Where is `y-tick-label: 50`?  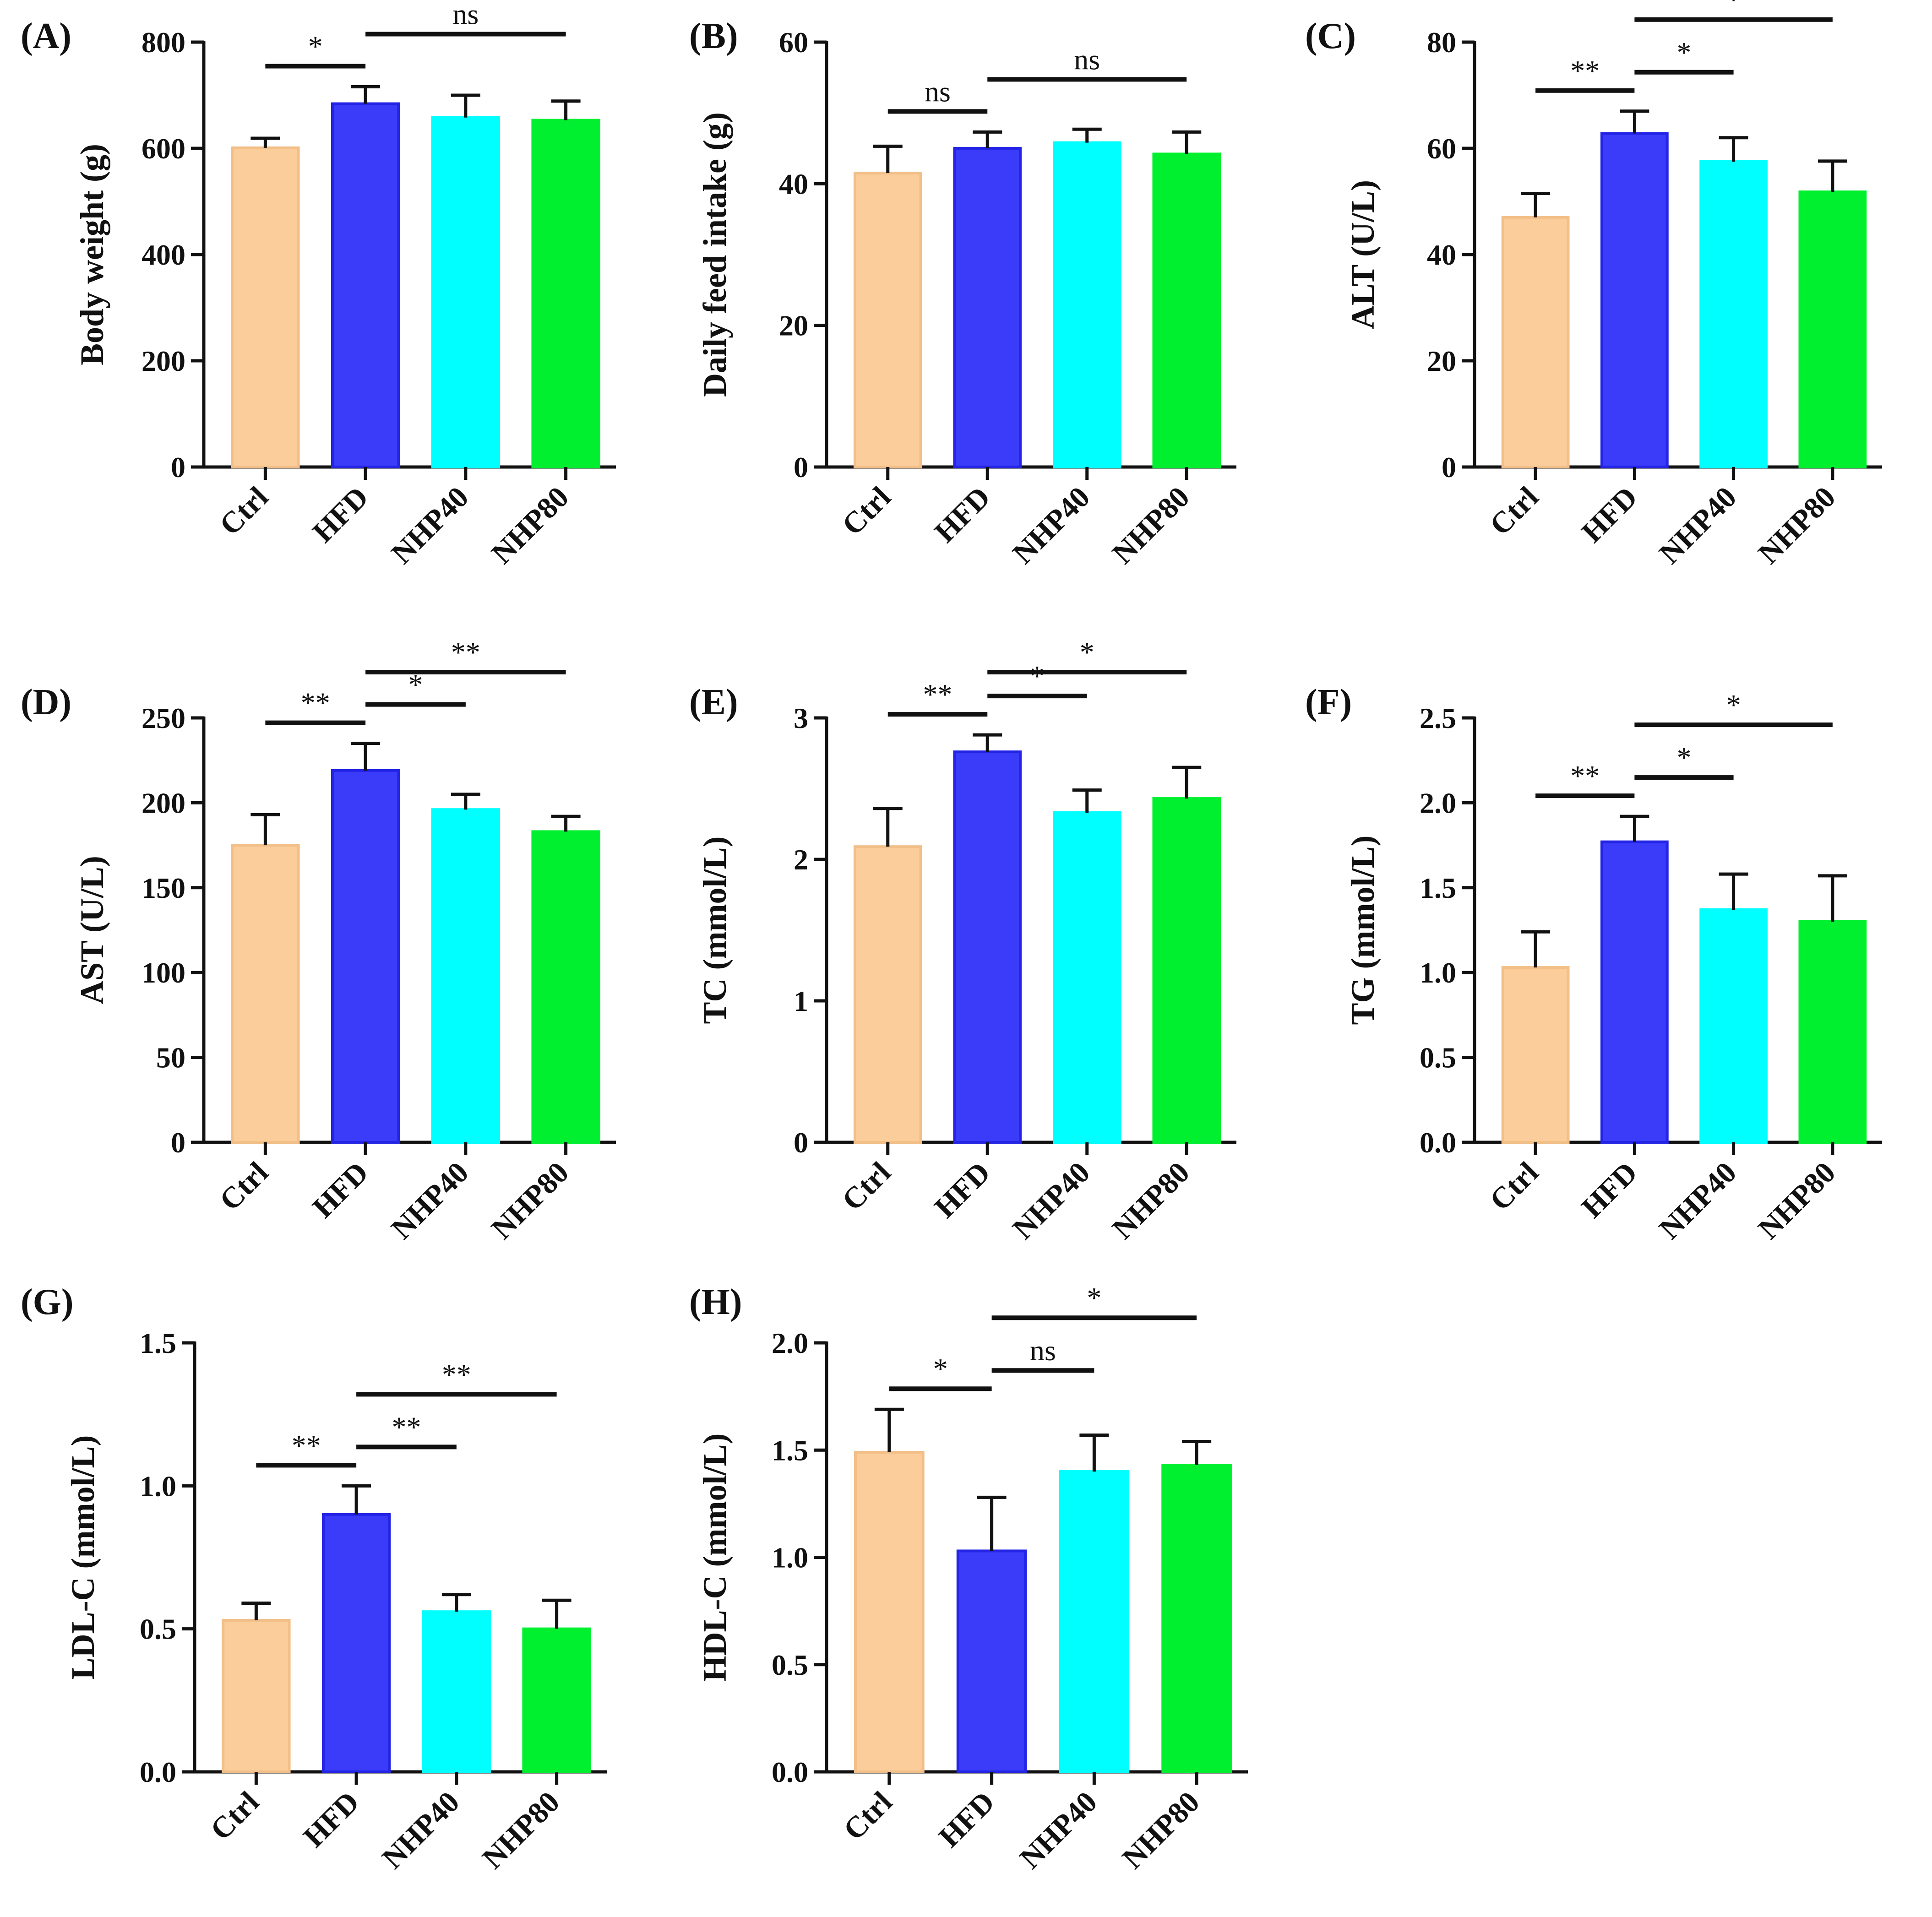
y-tick-label: 50 is located at coordinates (170, 1058).